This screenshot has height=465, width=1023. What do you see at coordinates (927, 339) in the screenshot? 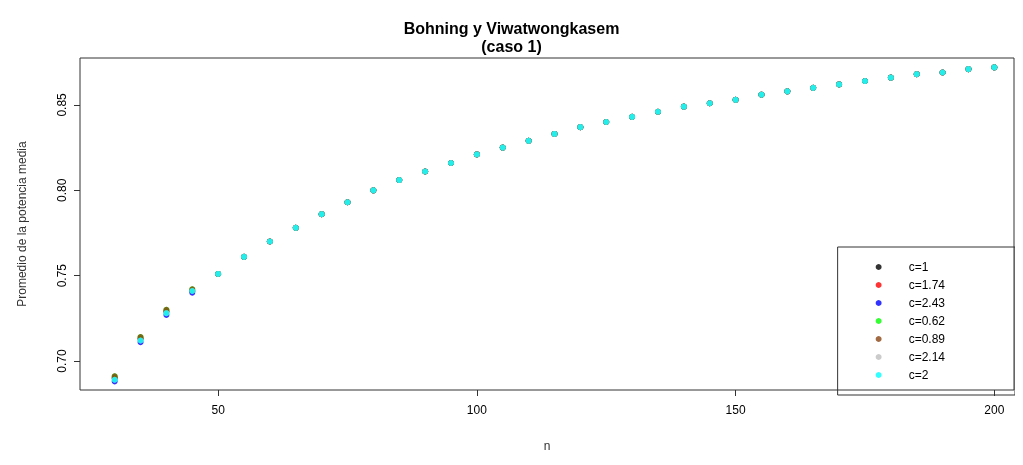
I see `legend-label: c=0.89` at bounding box center [927, 339].